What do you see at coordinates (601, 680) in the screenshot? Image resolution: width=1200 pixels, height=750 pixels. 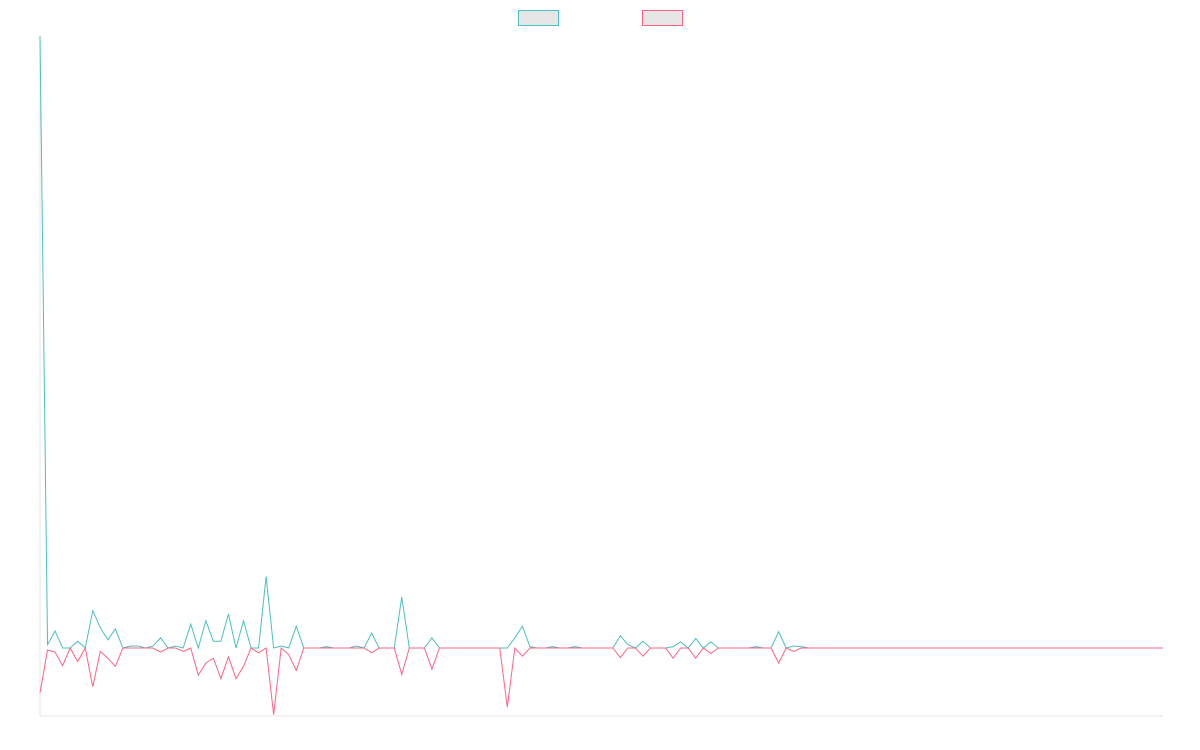 I see `series-line` at bounding box center [601, 680].